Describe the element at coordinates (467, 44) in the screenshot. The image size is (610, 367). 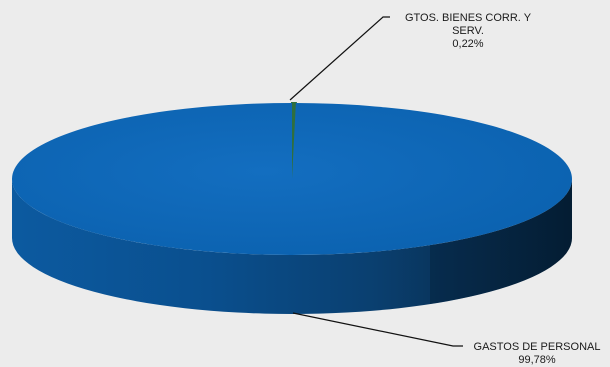
I see `label-gtos-bienes-percent: 0,22%` at that location.